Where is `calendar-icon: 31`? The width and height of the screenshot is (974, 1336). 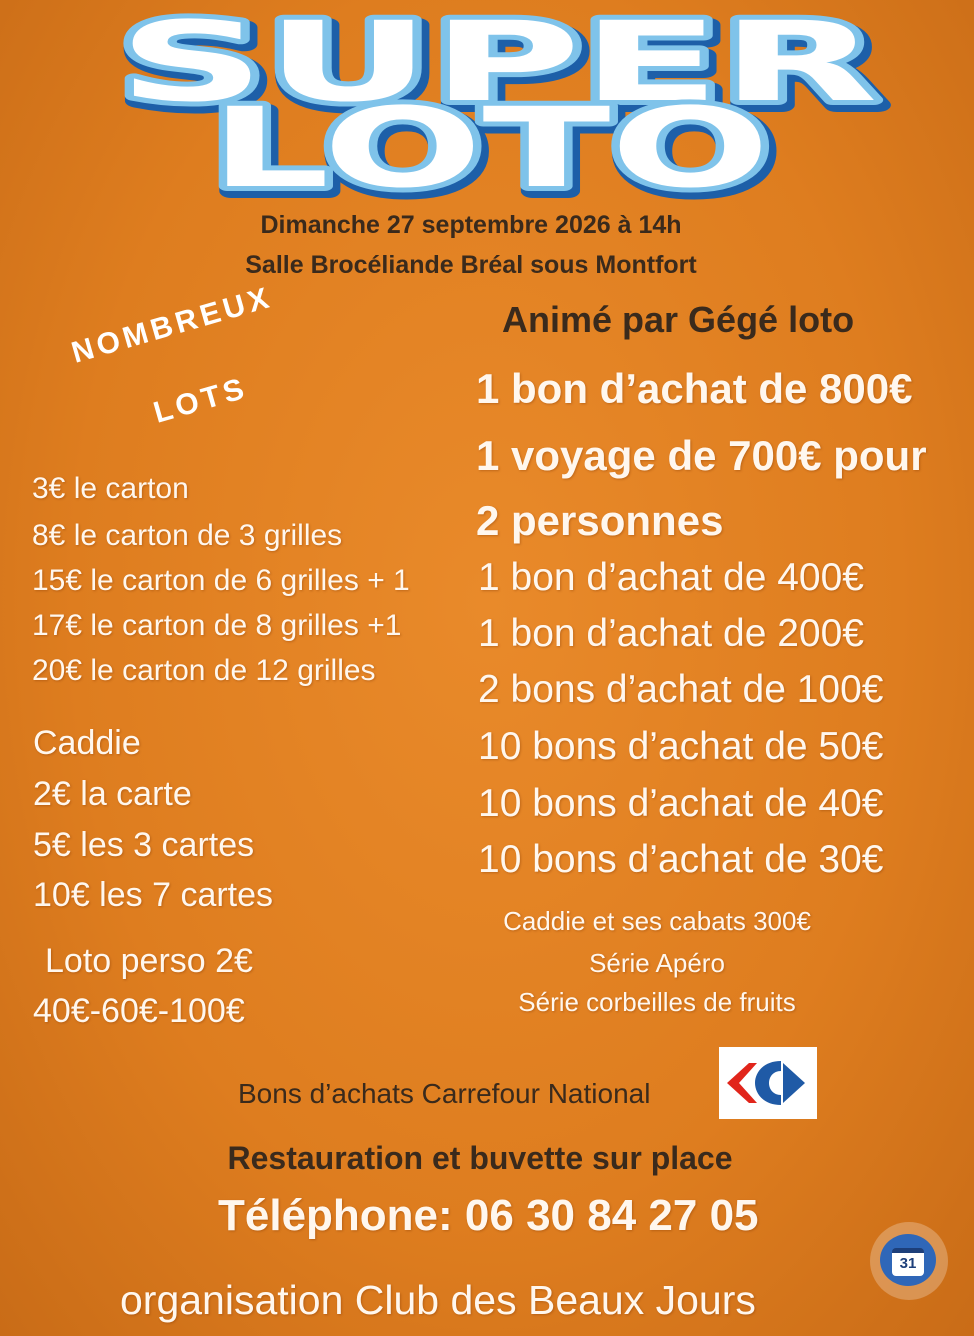
calendar-icon: 31 is located at coordinates (909, 1261).